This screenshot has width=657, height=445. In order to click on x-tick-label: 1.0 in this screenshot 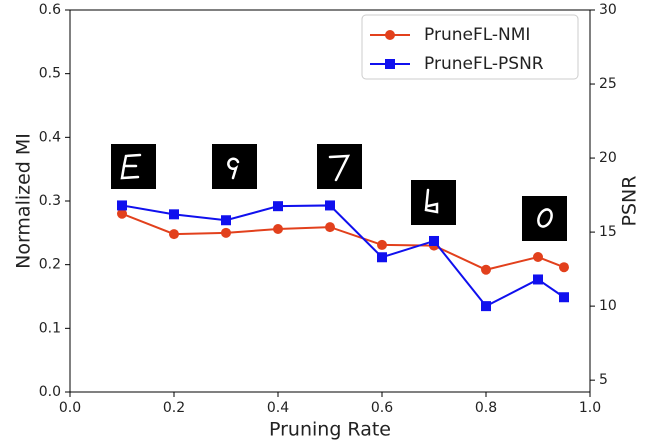, I will do `click(590, 408)`.